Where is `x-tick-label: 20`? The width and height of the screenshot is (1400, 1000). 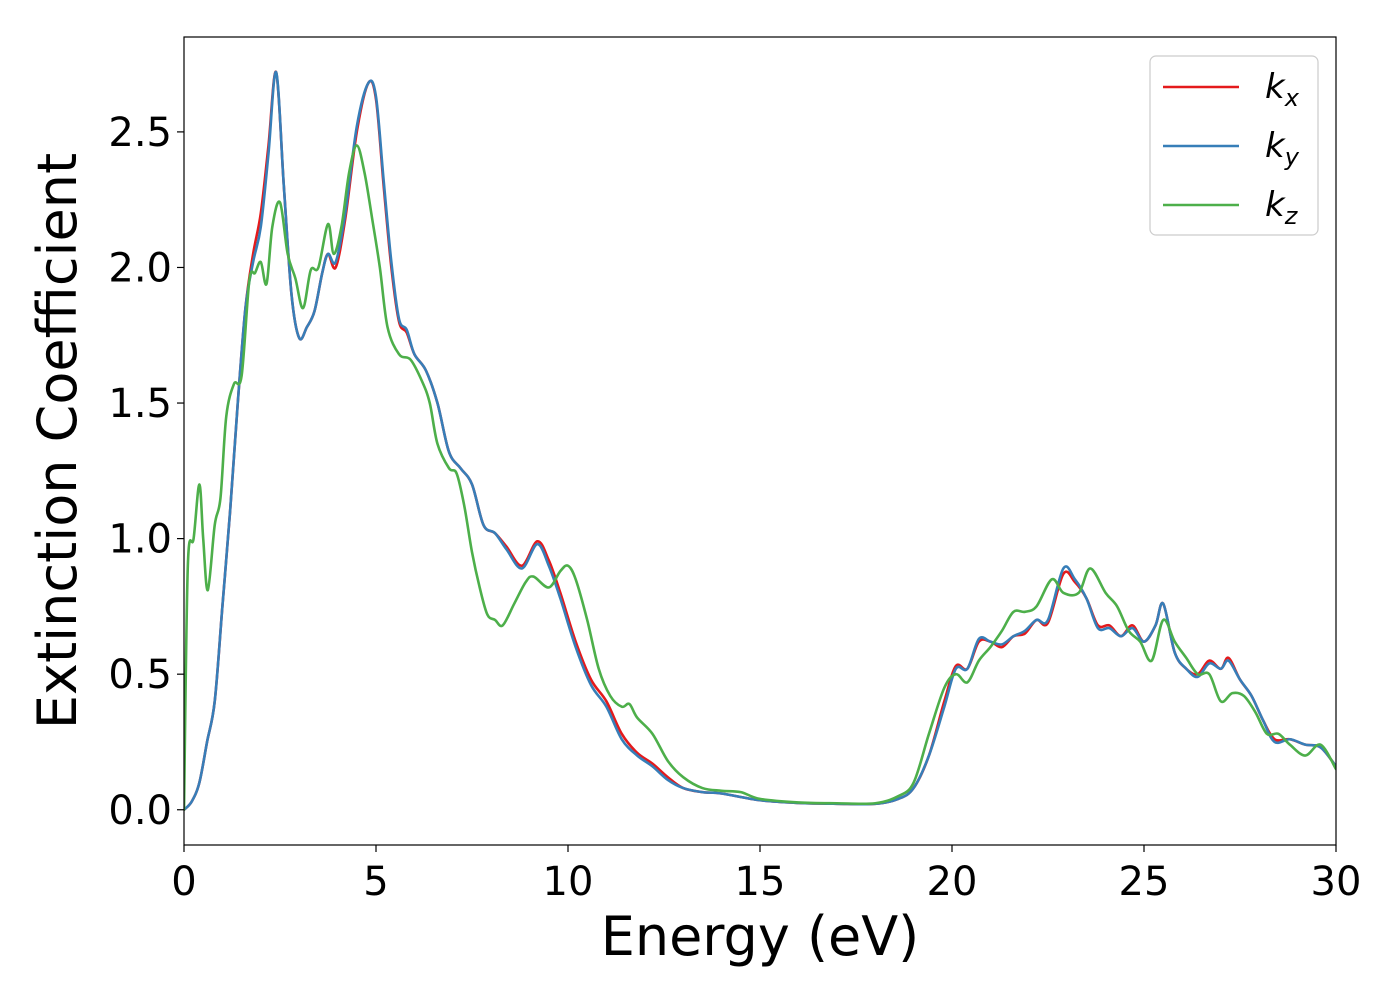
x-tick-label: 20 is located at coordinates (952, 882).